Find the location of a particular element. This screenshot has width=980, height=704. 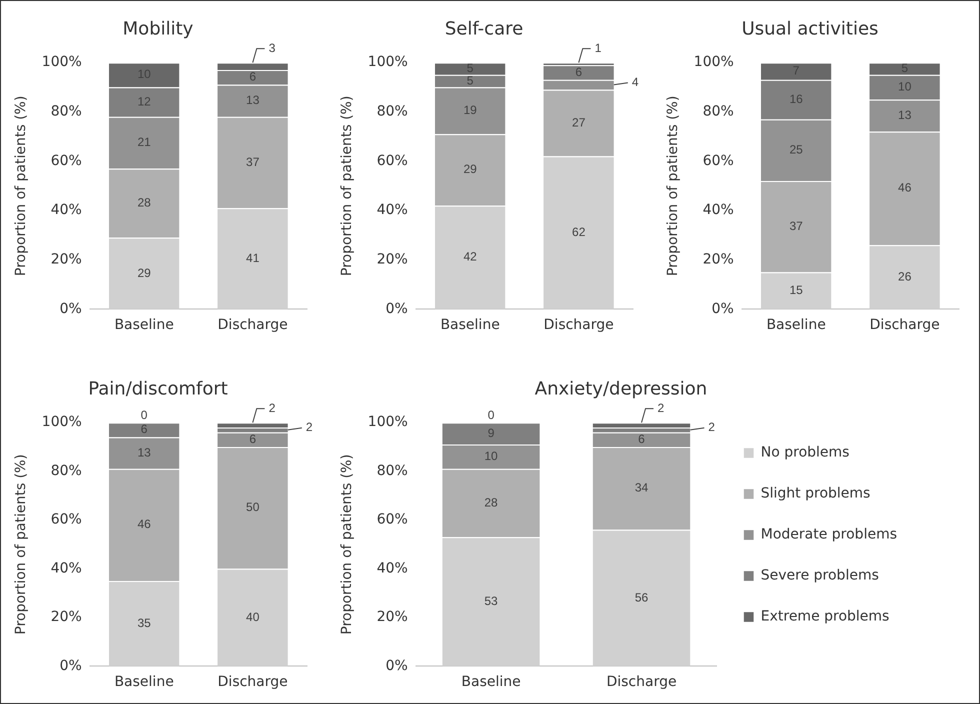

data-label: 53 is located at coordinates (491, 601).